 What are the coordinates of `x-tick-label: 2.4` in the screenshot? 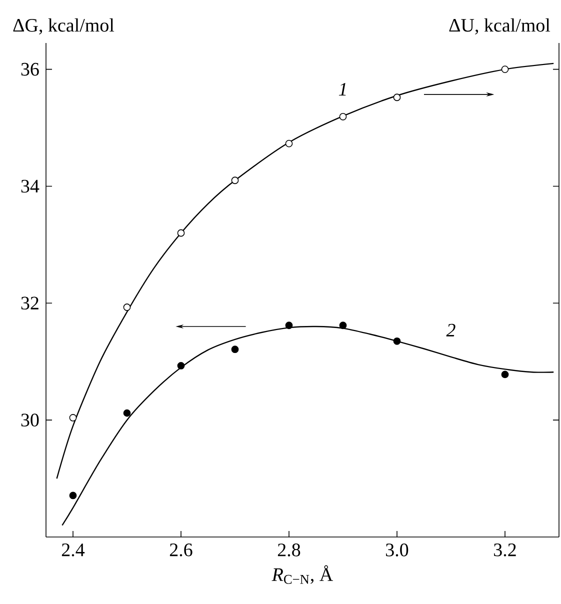 It's located at (73, 550).